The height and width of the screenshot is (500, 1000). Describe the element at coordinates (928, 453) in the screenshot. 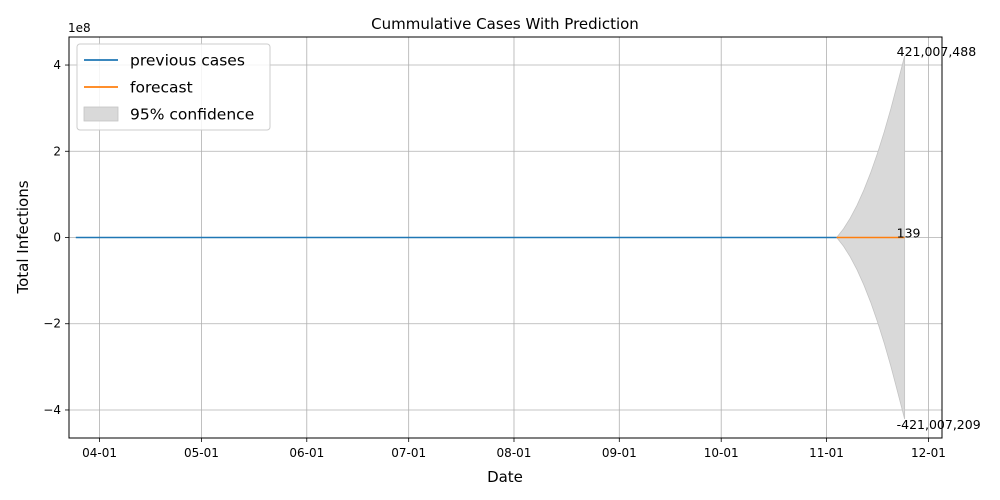

I see `x-tick-label: 12-01` at that location.